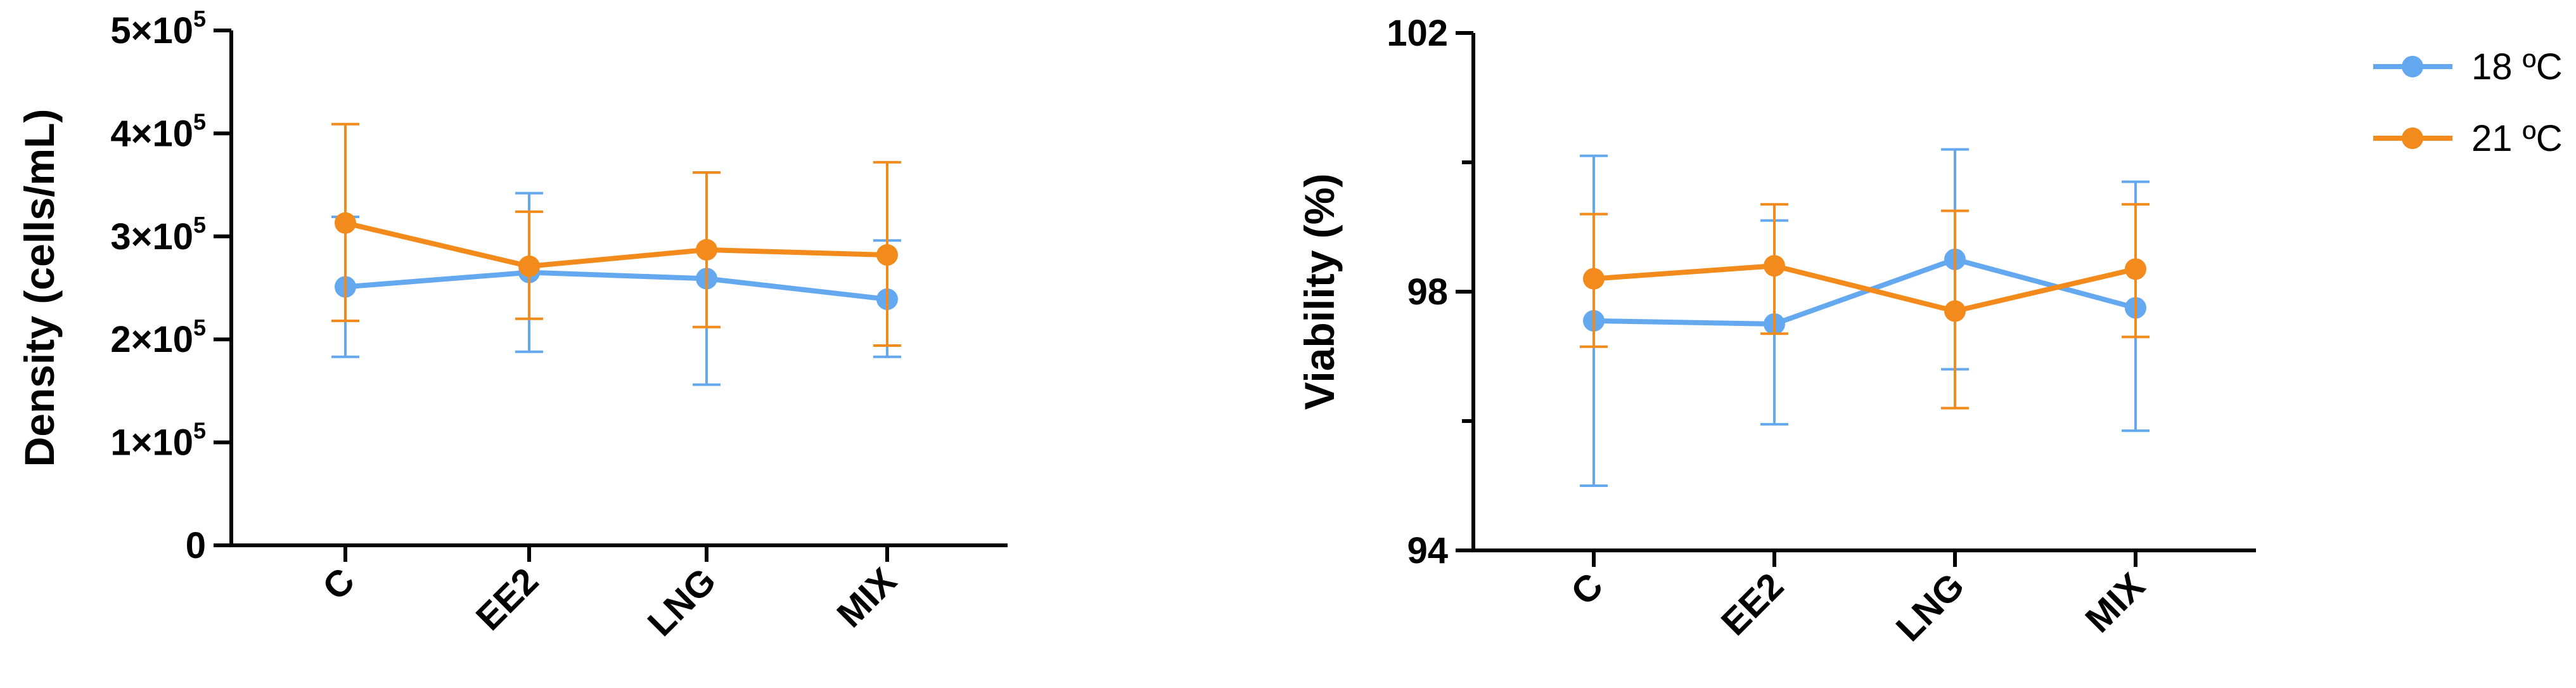 This screenshot has height=688, width=2576. What do you see at coordinates (2517, 67) in the screenshot?
I see `legend-label: 18 ºC` at bounding box center [2517, 67].